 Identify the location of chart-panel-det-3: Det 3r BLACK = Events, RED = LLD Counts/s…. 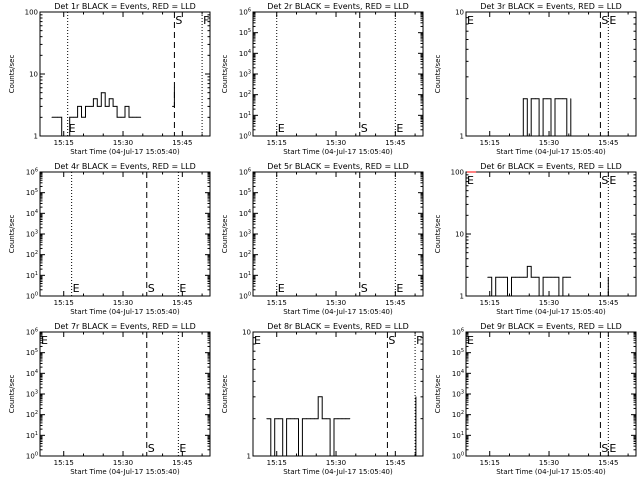
(535, 79).